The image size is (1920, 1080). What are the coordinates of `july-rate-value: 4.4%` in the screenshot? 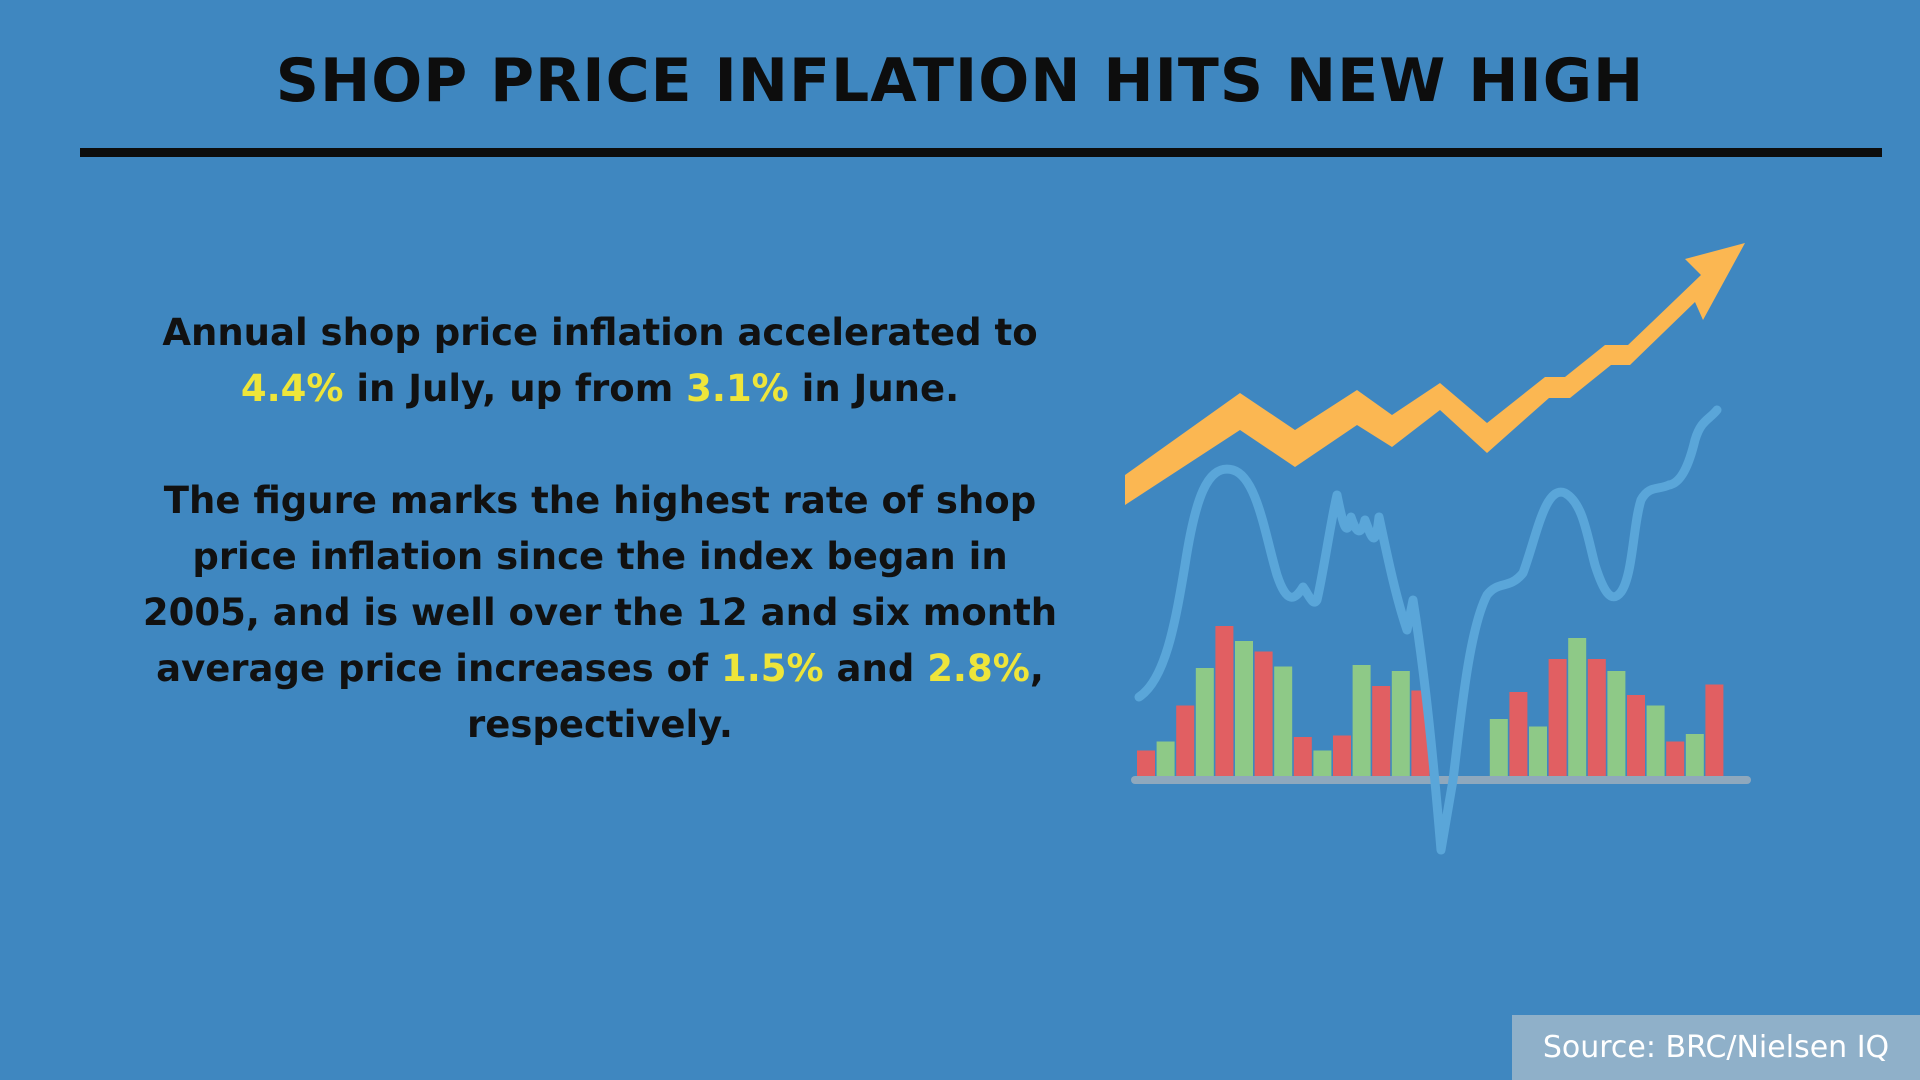 It's located at (292, 388).